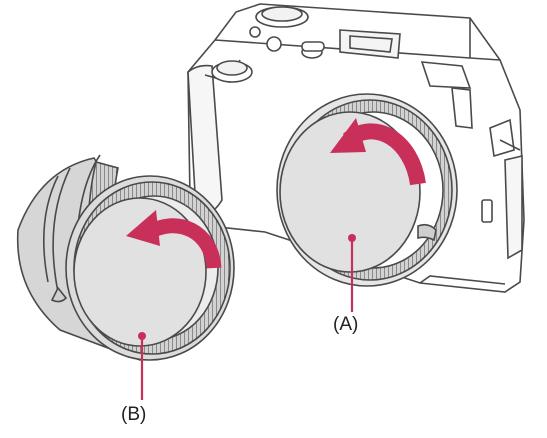 The image size is (547, 438). What do you see at coordinates (128, 272) in the screenshot?
I see `lens-rear-cap-b` at bounding box center [128, 272].